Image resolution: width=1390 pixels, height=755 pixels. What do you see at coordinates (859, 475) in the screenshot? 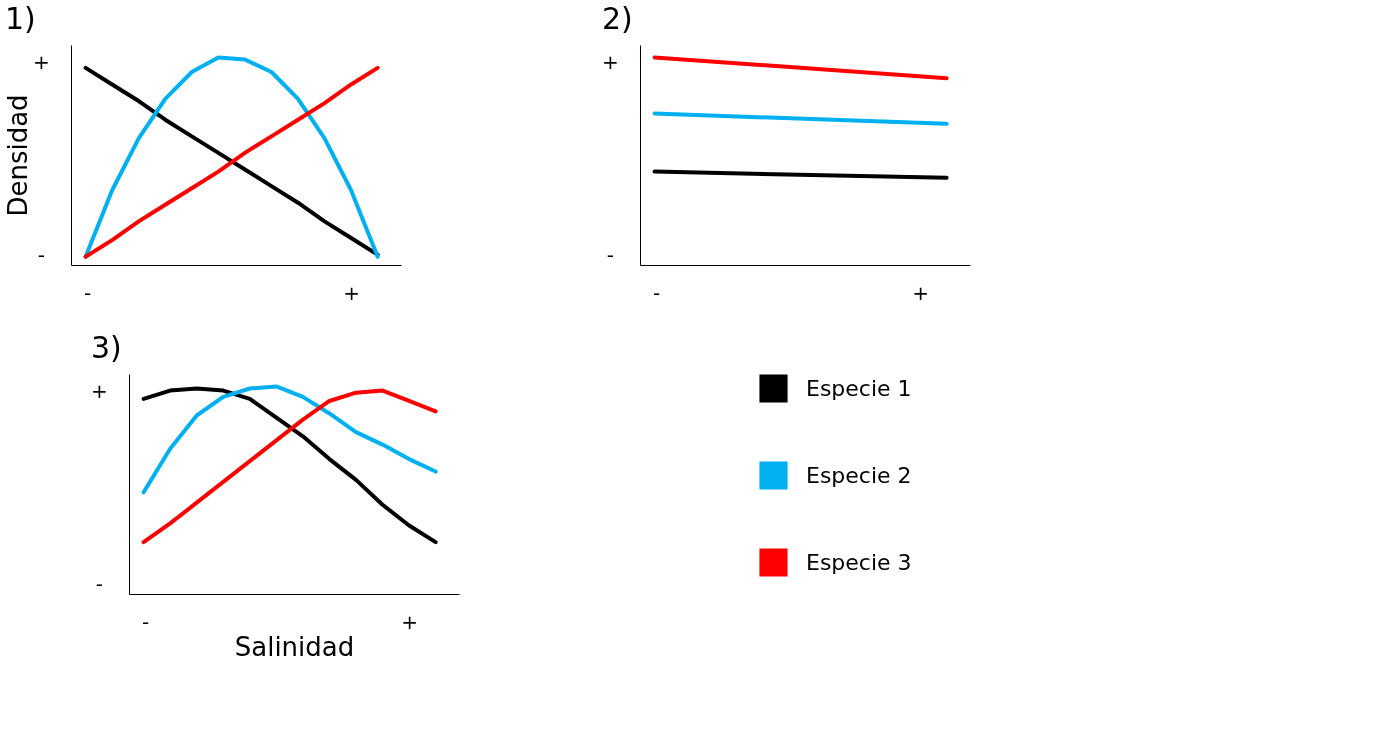
I see `legend-label: Especie 2` at bounding box center [859, 475].